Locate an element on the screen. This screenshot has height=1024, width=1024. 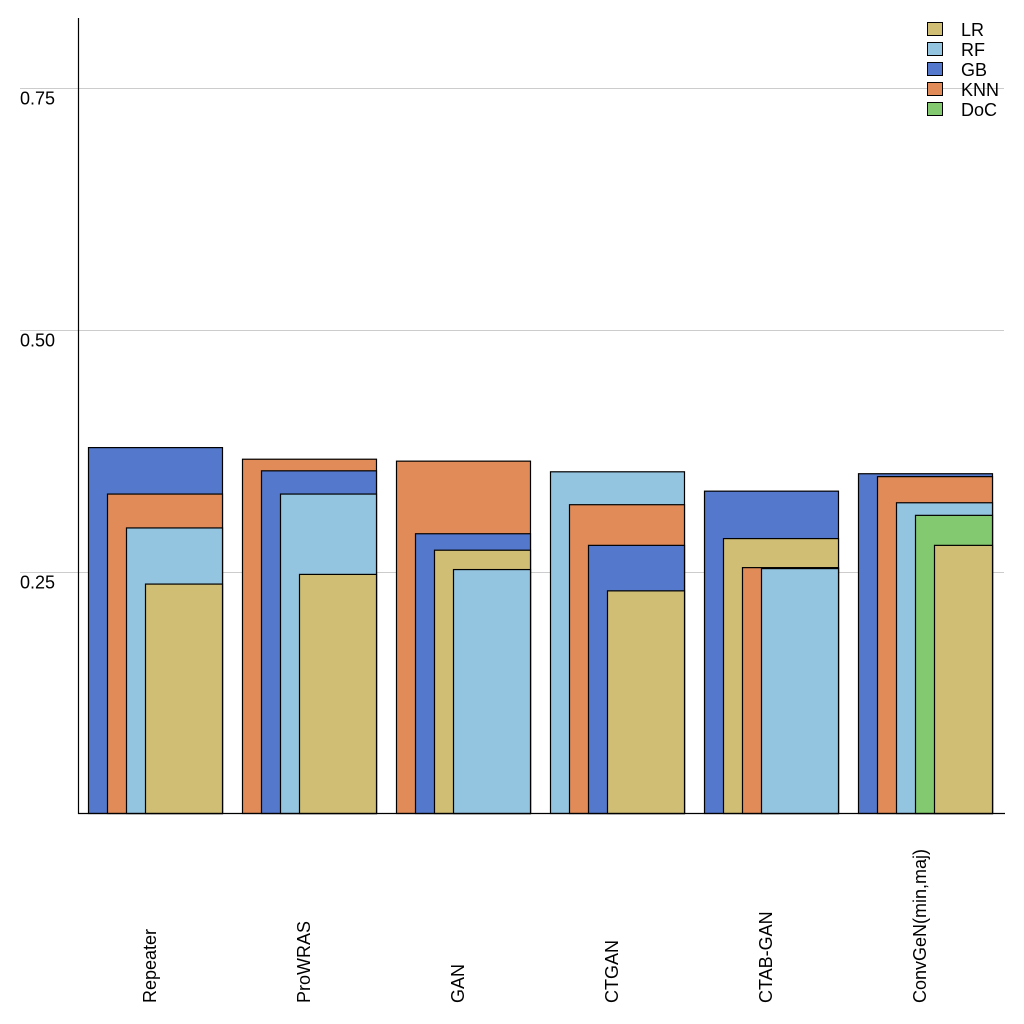
legend-item: RF is located at coordinates (956, 50).